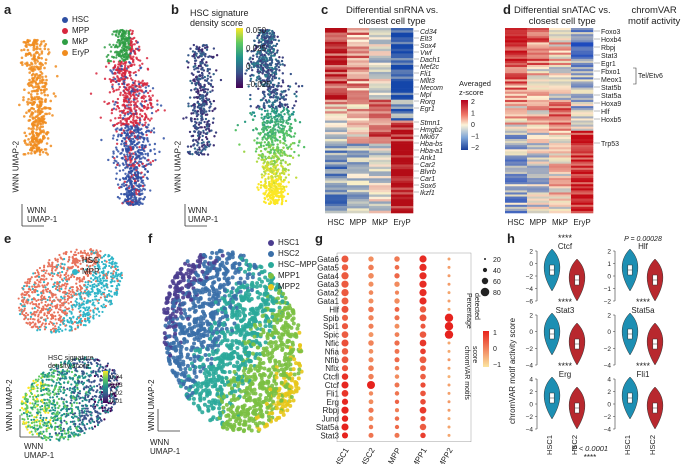  Describe the element at coordinates (431, 144) in the screenshot. I see `gene-label: Hba-bs` at that location.